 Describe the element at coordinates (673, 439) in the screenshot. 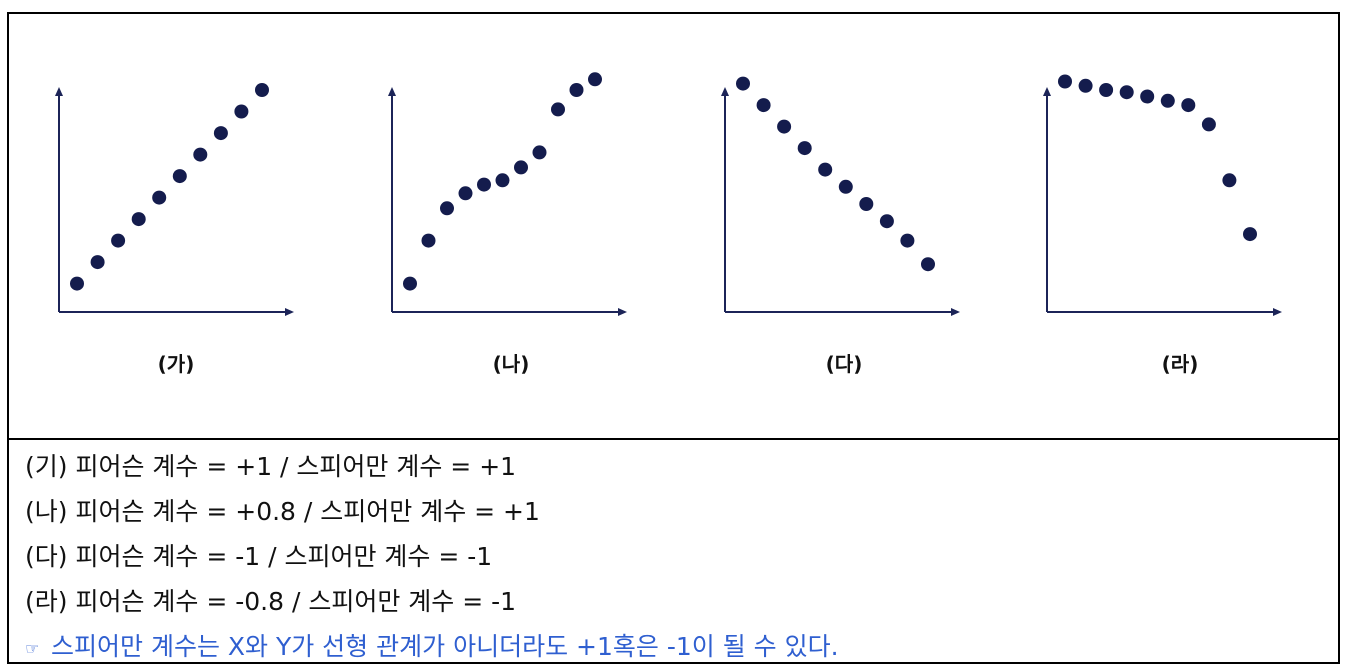

I see `divider` at that location.